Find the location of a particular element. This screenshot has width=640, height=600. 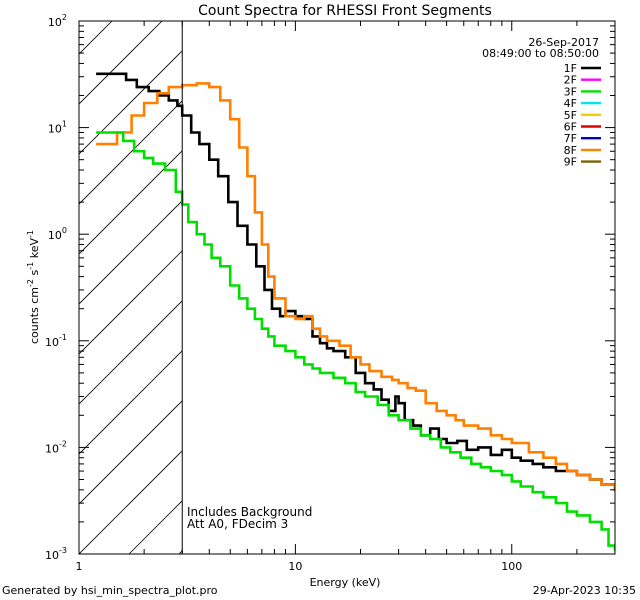

y-tick-label: 10⁻² is located at coordinates (56, 447).